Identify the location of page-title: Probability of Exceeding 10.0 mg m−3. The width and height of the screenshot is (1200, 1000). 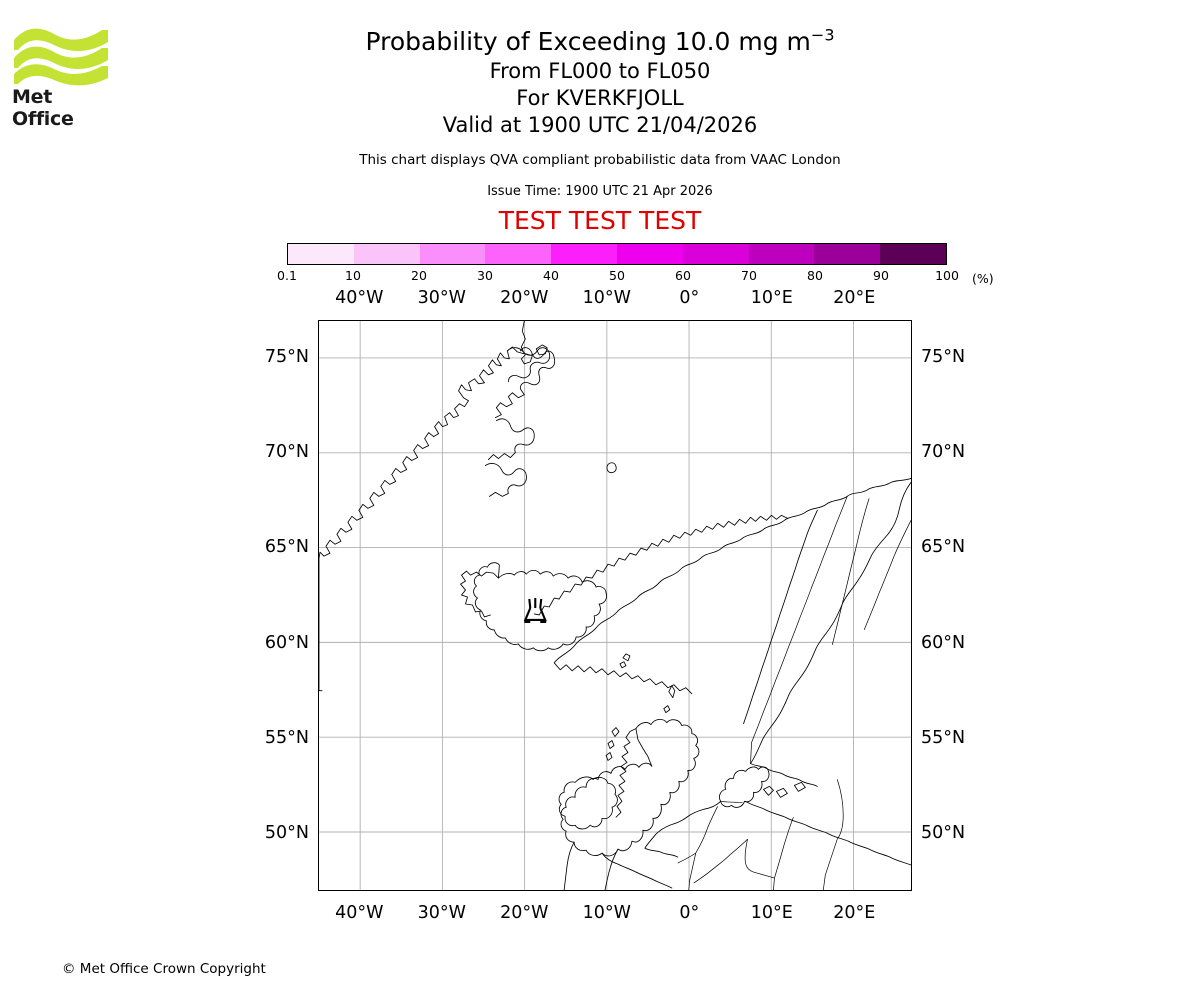
(600, 42).